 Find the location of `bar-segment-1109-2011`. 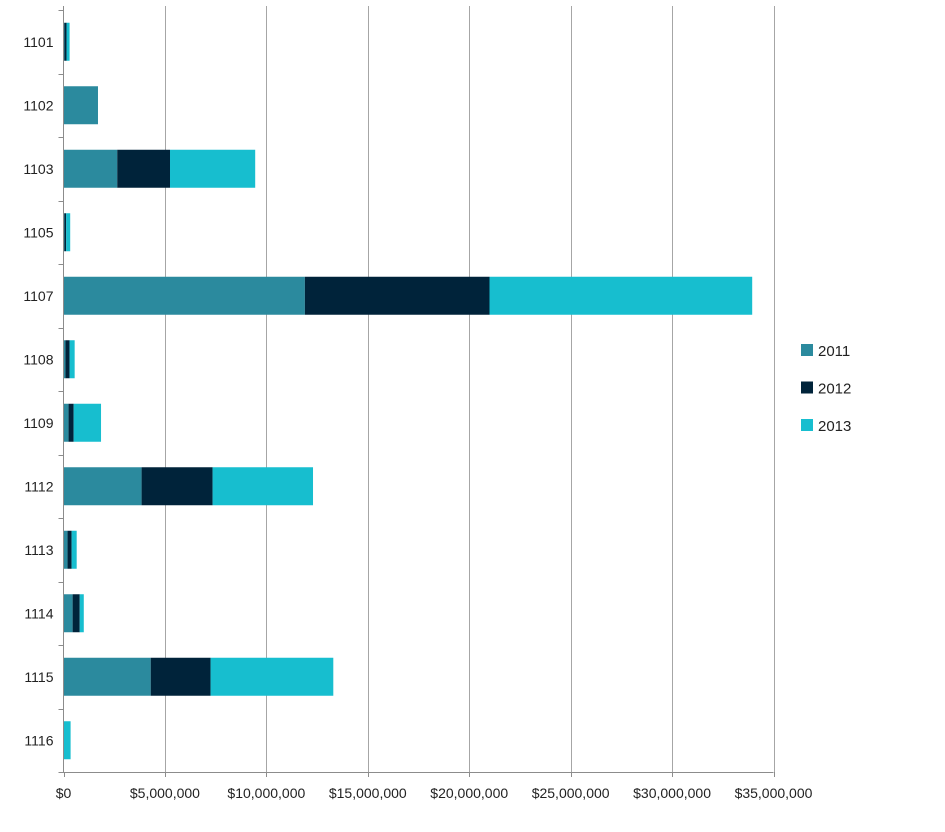

bar-segment-1109-2011 is located at coordinates (66, 422).